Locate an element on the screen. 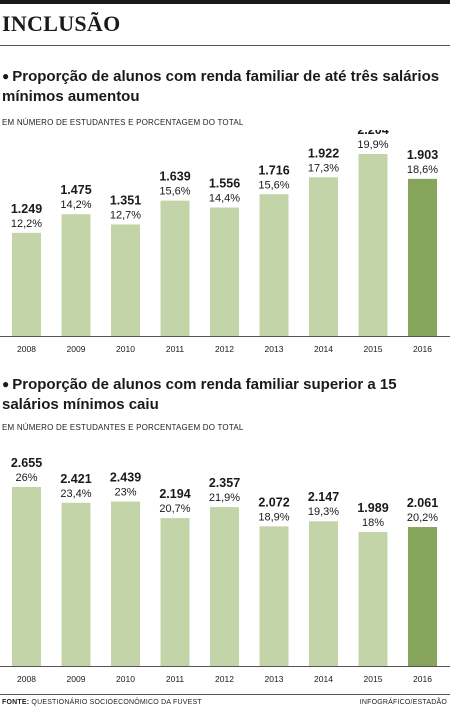 This screenshot has height=709, width=450. footer-source-label: FONTE: is located at coordinates (16, 702).